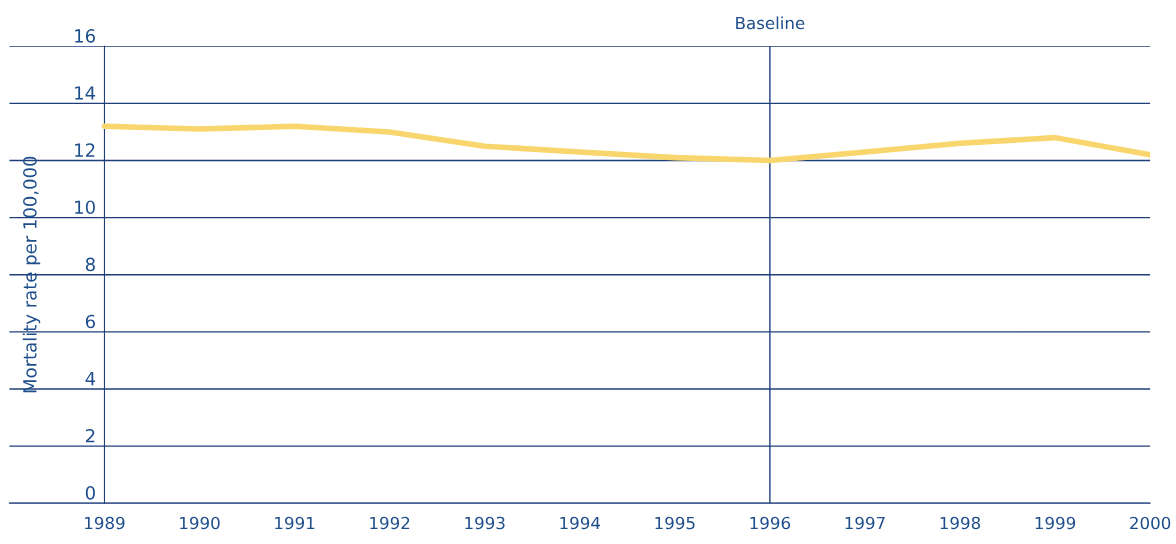 The width and height of the screenshot is (1176, 544). Describe the element at coordinates (770, 23) in the screenshot. I see `ref-line-label: Baseline` at that location.